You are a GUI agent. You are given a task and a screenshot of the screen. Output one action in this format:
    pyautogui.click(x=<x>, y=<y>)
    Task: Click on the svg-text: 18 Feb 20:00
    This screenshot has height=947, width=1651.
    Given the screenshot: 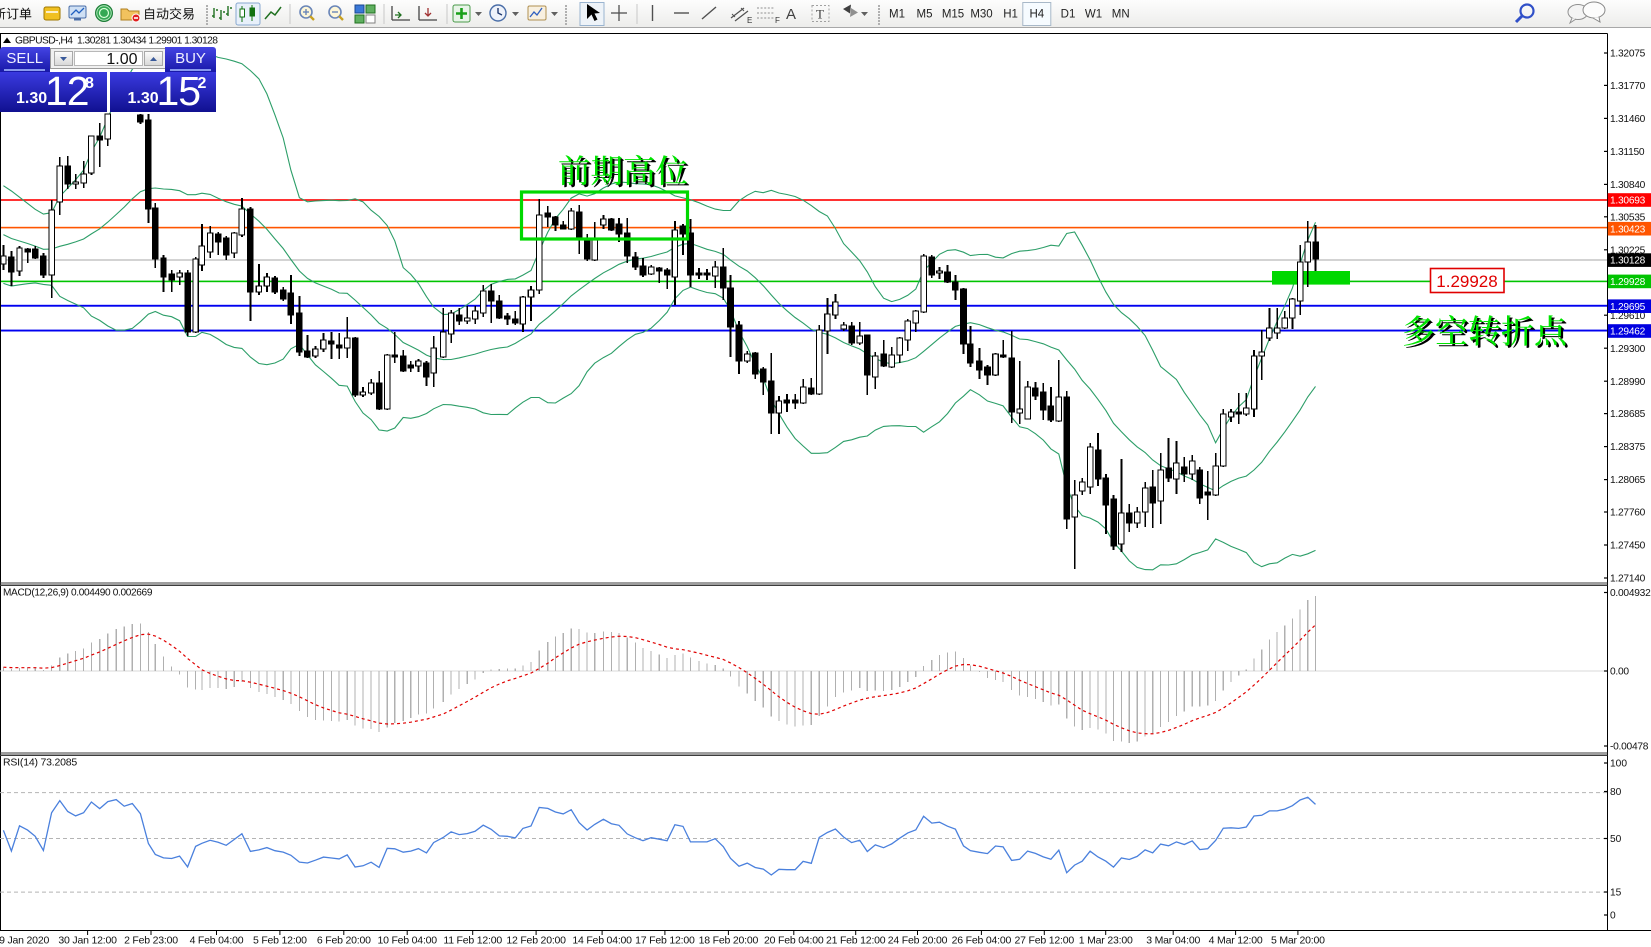 What is the action you would take?
    pyautogui.click(x=729, y=941)
    